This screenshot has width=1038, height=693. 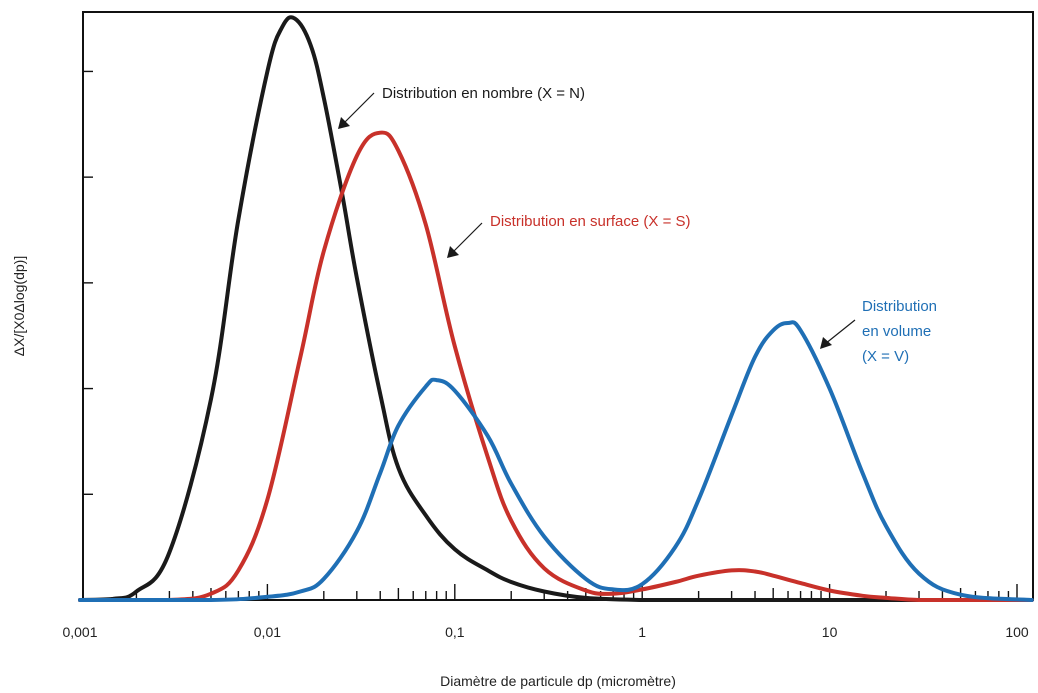 What do you see at coordinates (545, 632) in the screenshot?
I see `x-tick-labels: 0,001 0,01 0,1 1 10 100` at bounding box center [545, 632].